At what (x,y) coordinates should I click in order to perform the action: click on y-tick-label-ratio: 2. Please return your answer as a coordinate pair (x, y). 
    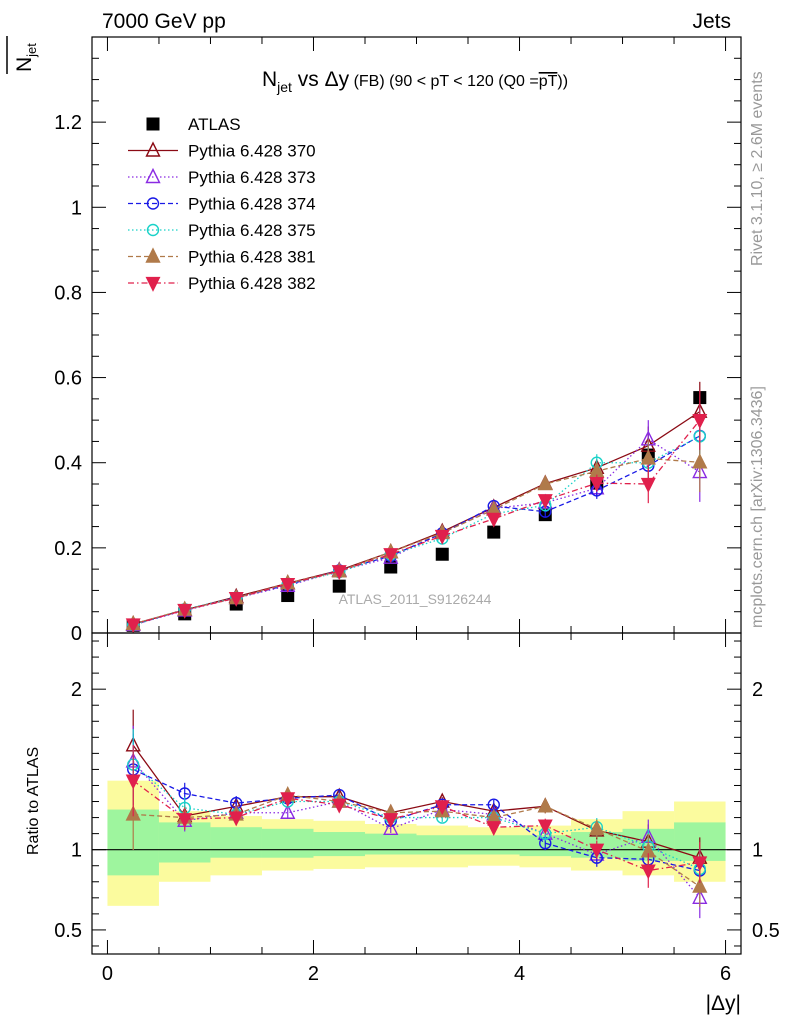
    Looking at the image, I should click on (76, 690).